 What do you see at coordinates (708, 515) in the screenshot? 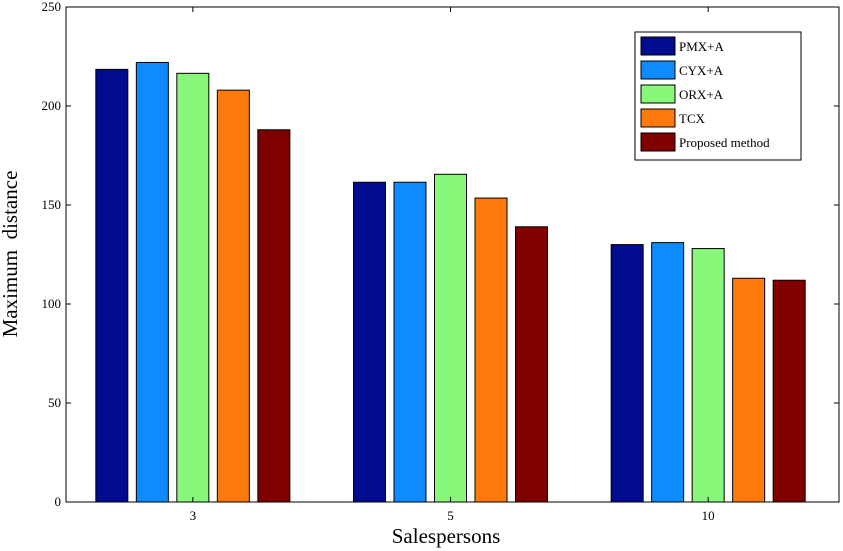
I see `x-tick-label: 10` at bounding box center [708, 515].